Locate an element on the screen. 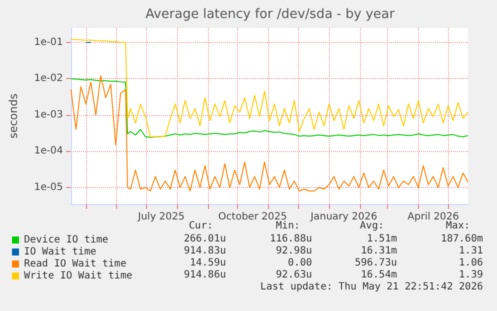  legend-label: Device IO time is located at coordinates (66, 240).